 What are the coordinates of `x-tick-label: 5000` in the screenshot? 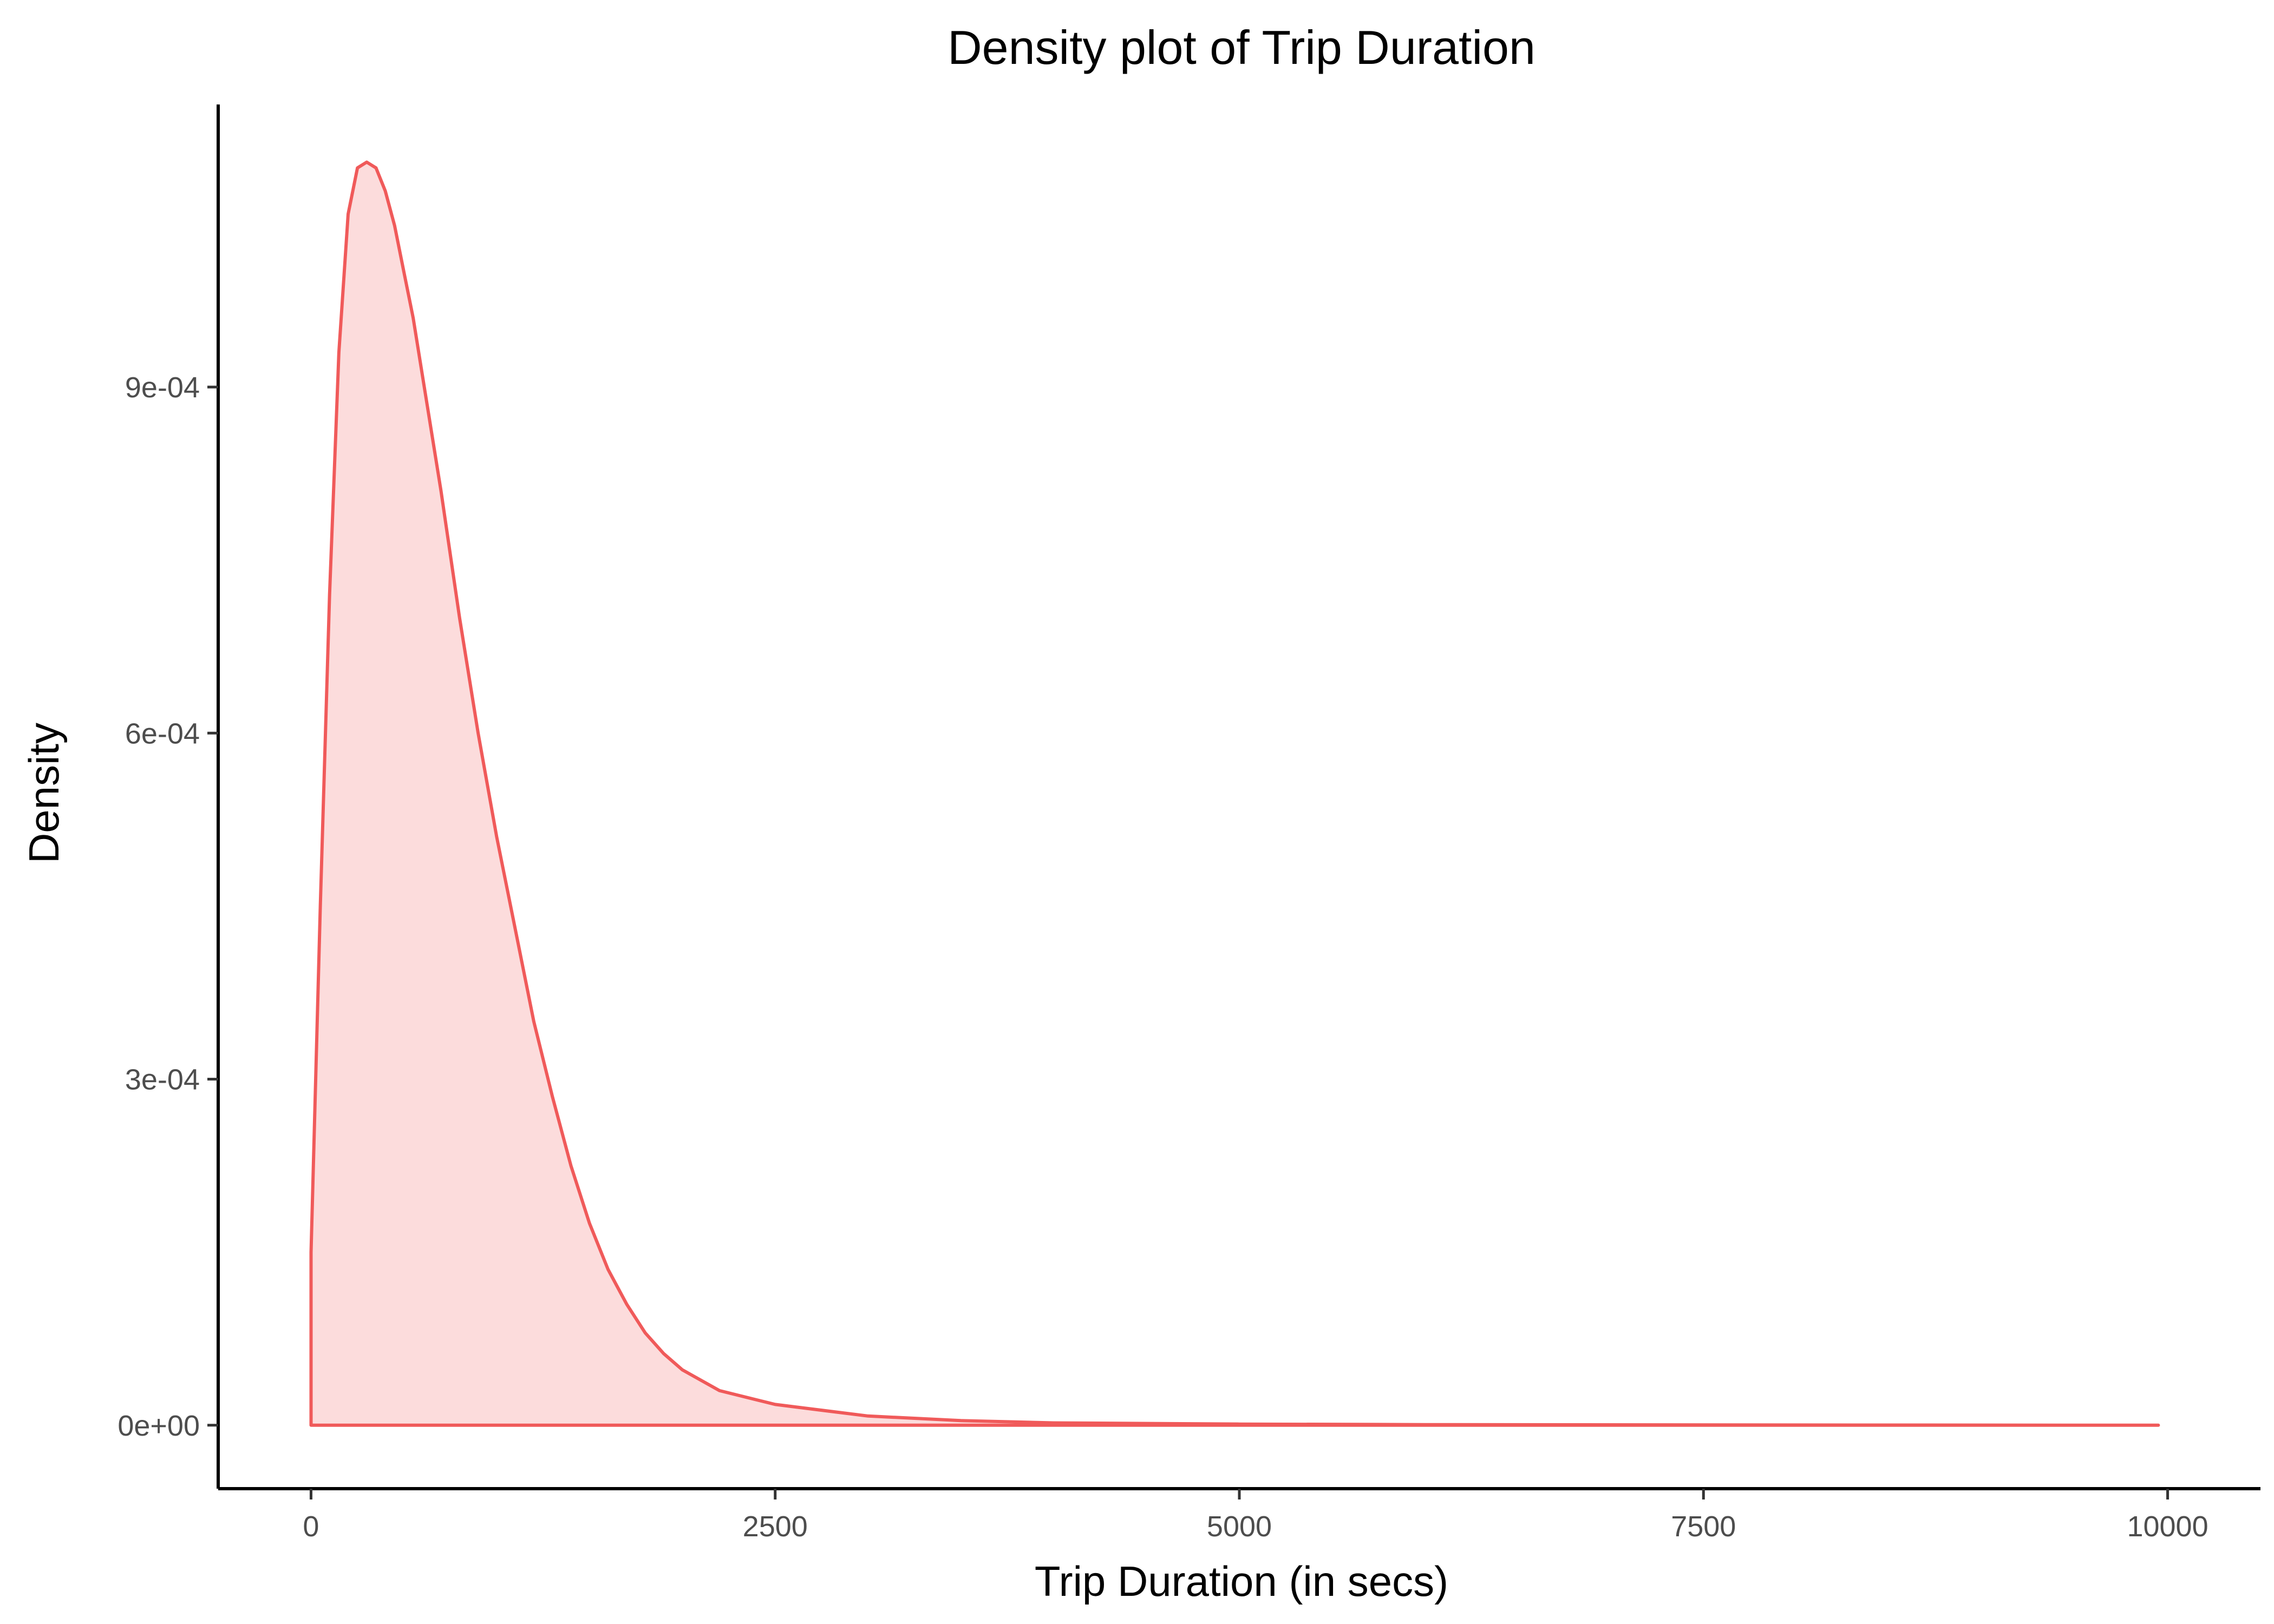 It's located at (1239, 1526).